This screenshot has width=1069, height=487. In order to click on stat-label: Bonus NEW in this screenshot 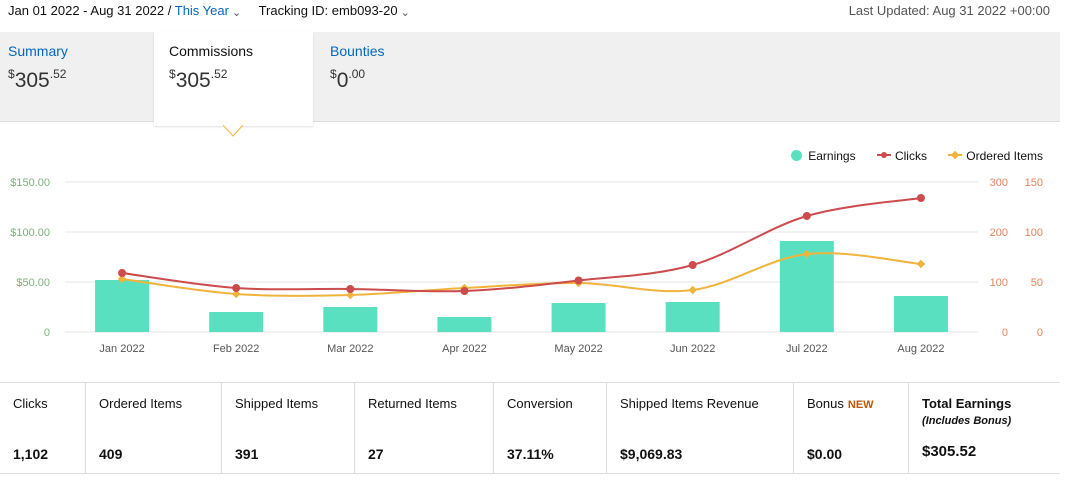, I will do `click(840, 403)`.